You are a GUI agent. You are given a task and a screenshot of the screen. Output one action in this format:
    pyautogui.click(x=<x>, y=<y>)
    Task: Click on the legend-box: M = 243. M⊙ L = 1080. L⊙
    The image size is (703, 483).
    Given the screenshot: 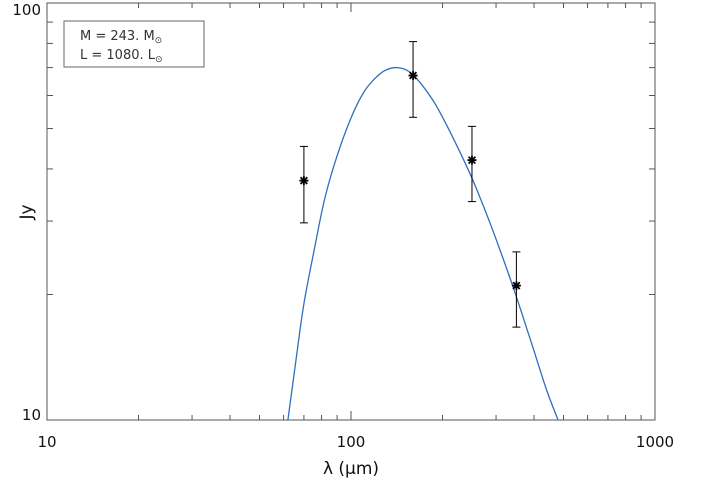 What is the action you would take?
    pyautogui.click(x=134, y=44)
    